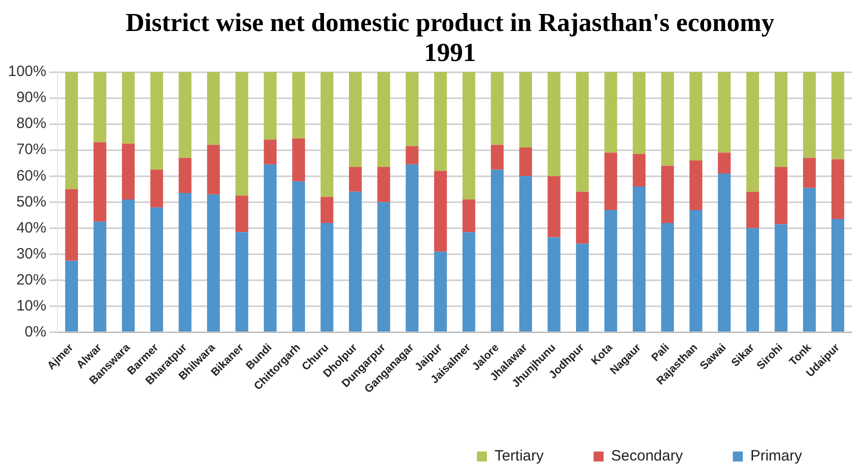 This screenshot has width=862, height=474. I want to click on y-tick-label: 10%, so click(31, 305).